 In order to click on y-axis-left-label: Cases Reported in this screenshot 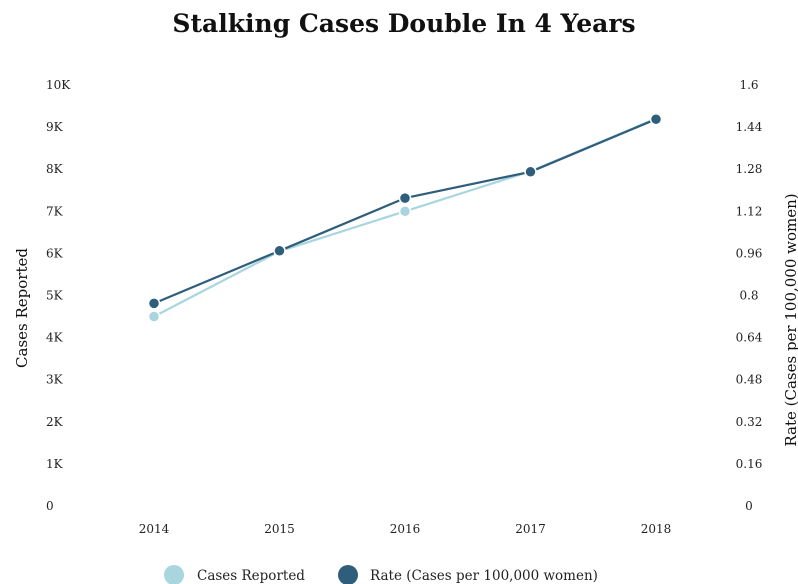, I will do `click(22, 308)`.